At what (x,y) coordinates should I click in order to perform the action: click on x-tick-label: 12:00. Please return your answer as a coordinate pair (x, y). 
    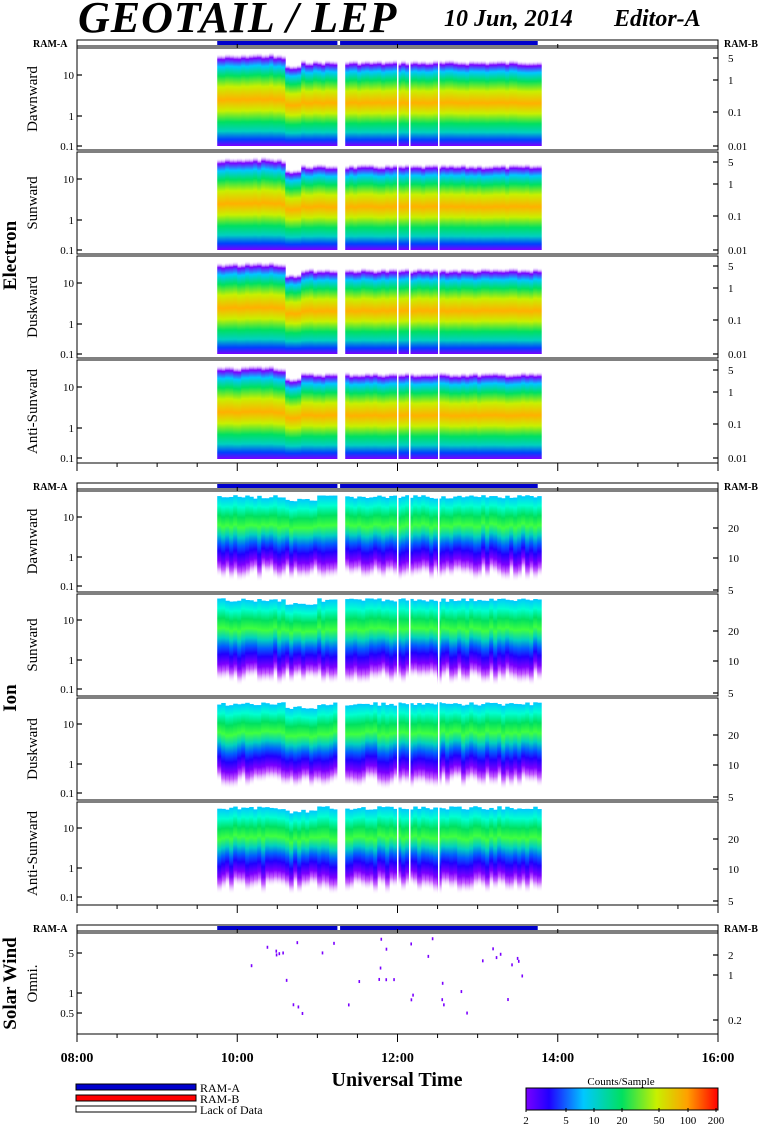
    Looking at the image, I should click on (397, 1058).